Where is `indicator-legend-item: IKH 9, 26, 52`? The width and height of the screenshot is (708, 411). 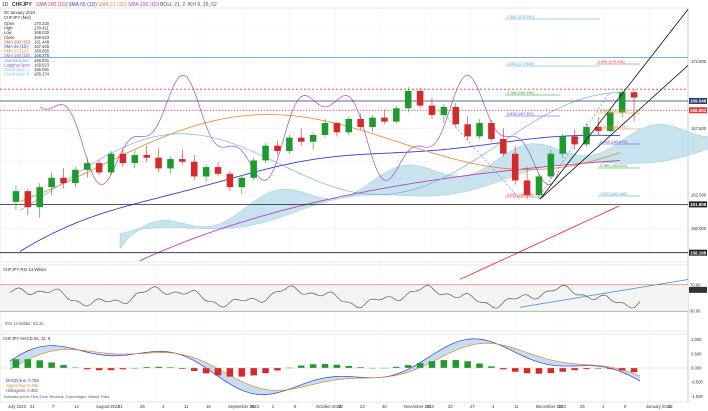
indicator-legend-item: IKH 9, 26, 52 is located at coordinates (202, 5).